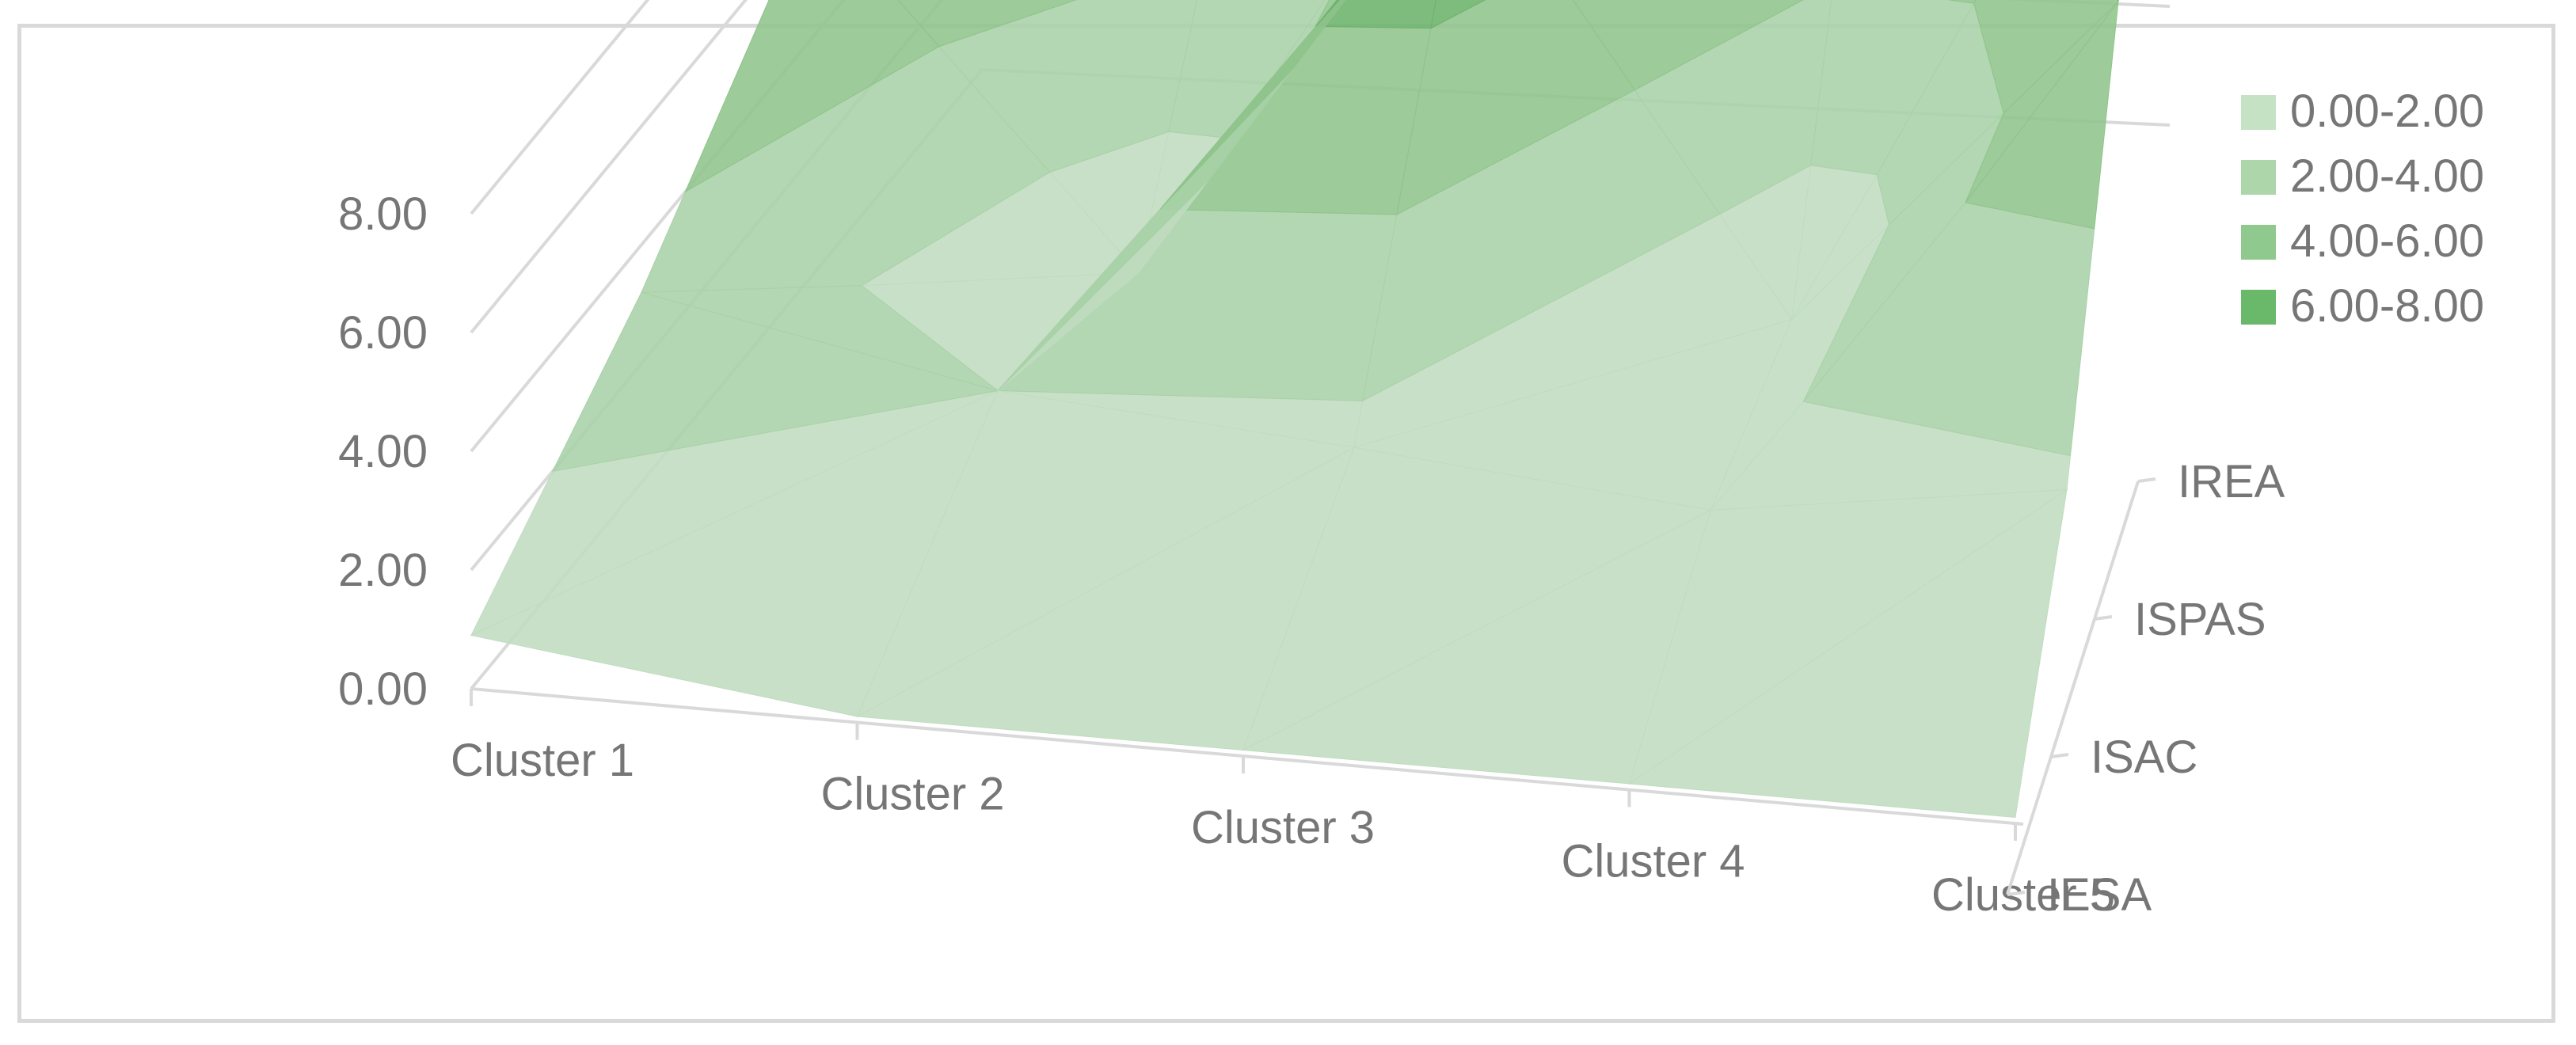  Describe the element at coordinates (2231, 481) in the screenshot. I see `series-tick-label: IREA` at that location.